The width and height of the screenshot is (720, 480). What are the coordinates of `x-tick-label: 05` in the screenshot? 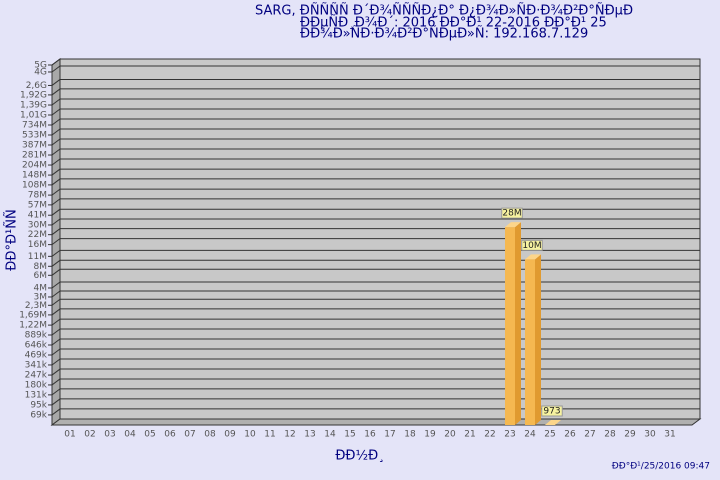 It's located at (149, 435).